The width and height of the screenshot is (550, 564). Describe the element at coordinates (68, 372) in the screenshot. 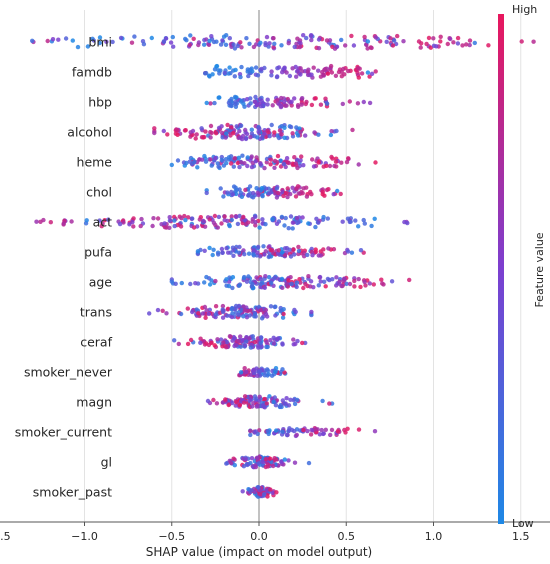

I see `feature-label-smoker-never: smoker_never` at that location.